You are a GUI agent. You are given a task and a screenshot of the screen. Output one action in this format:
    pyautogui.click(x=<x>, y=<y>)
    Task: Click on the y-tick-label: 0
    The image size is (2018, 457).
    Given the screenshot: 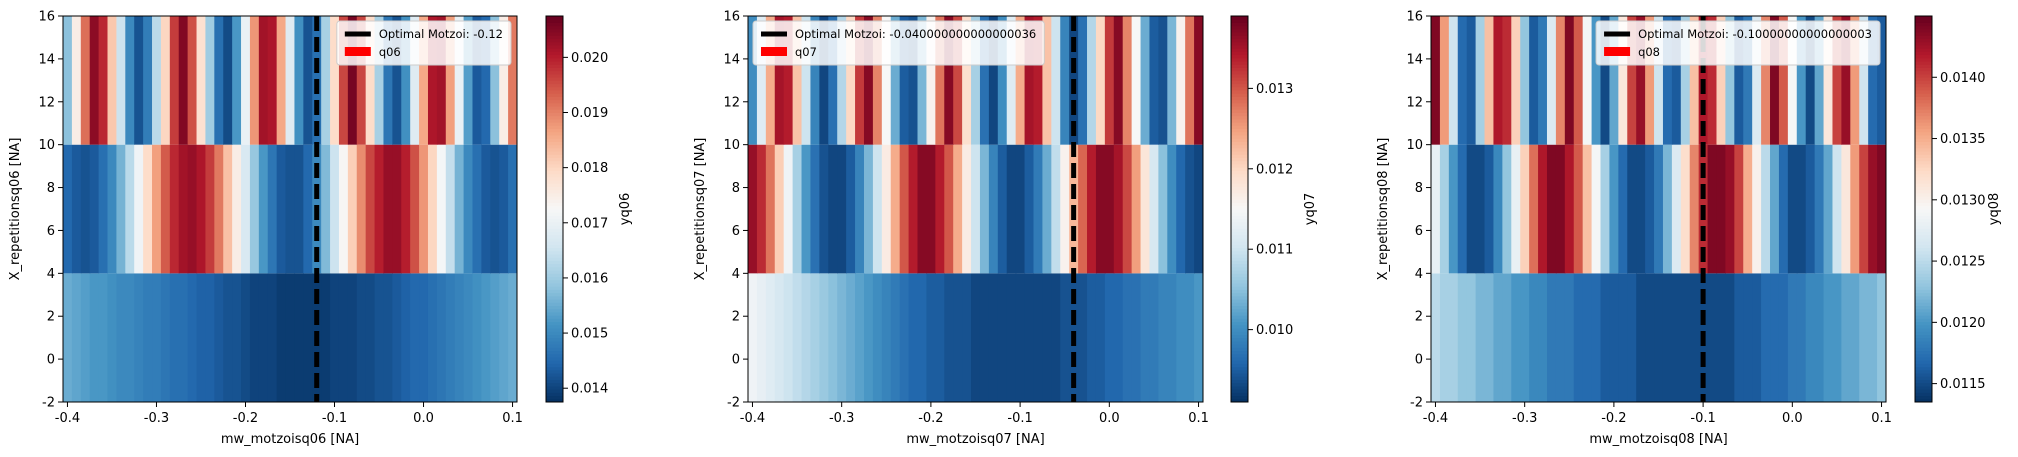 What is the action you would take?
    pyautogui.click(x=51, y=360)
    